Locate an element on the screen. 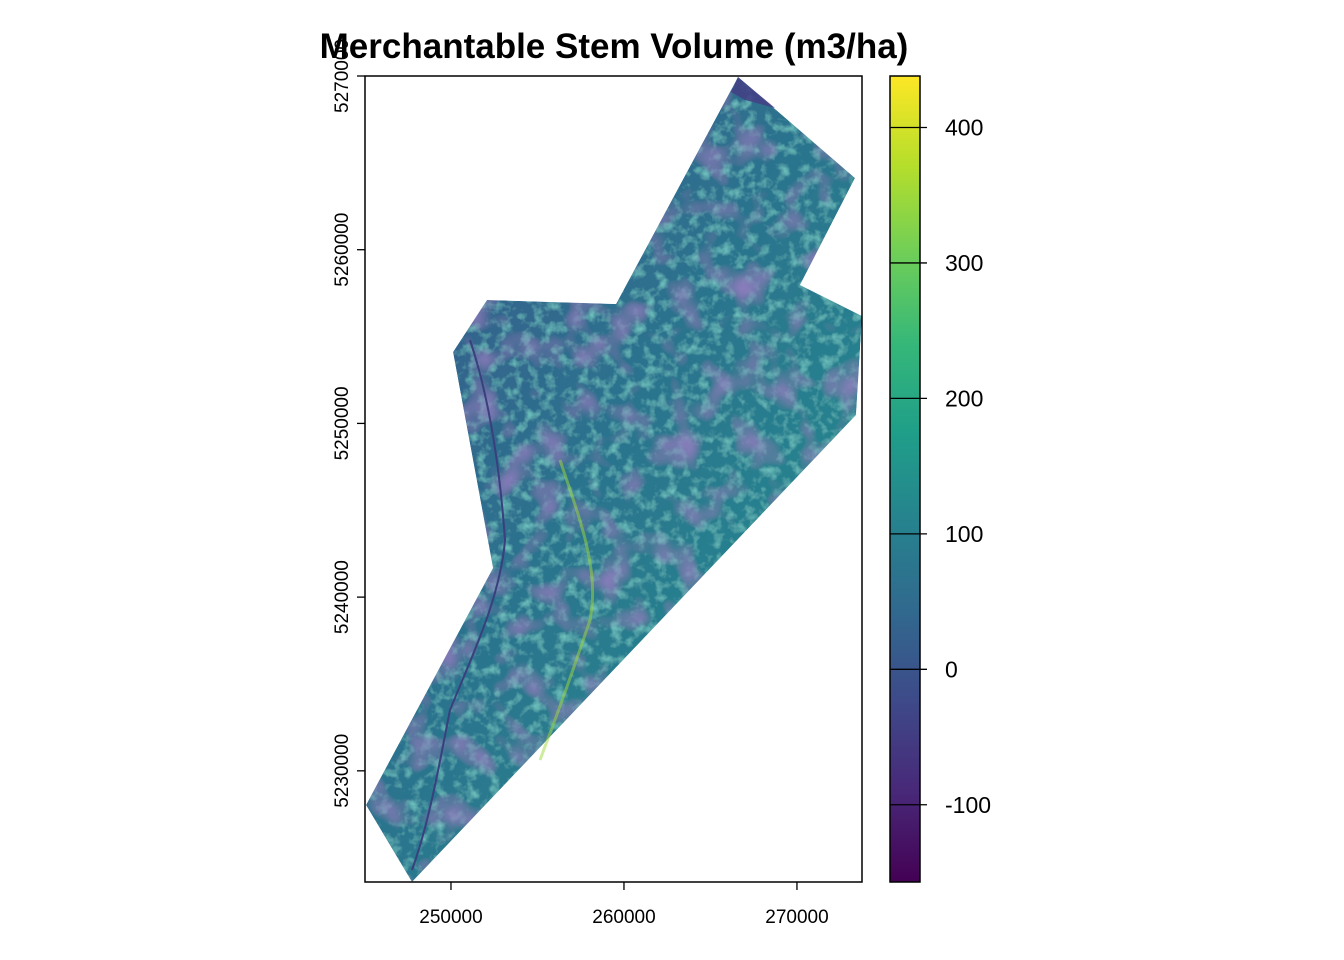 The height and width of the screenshot is (960, 1344). colorbar-tick-label: 100 is located at coordinates (964, 534).